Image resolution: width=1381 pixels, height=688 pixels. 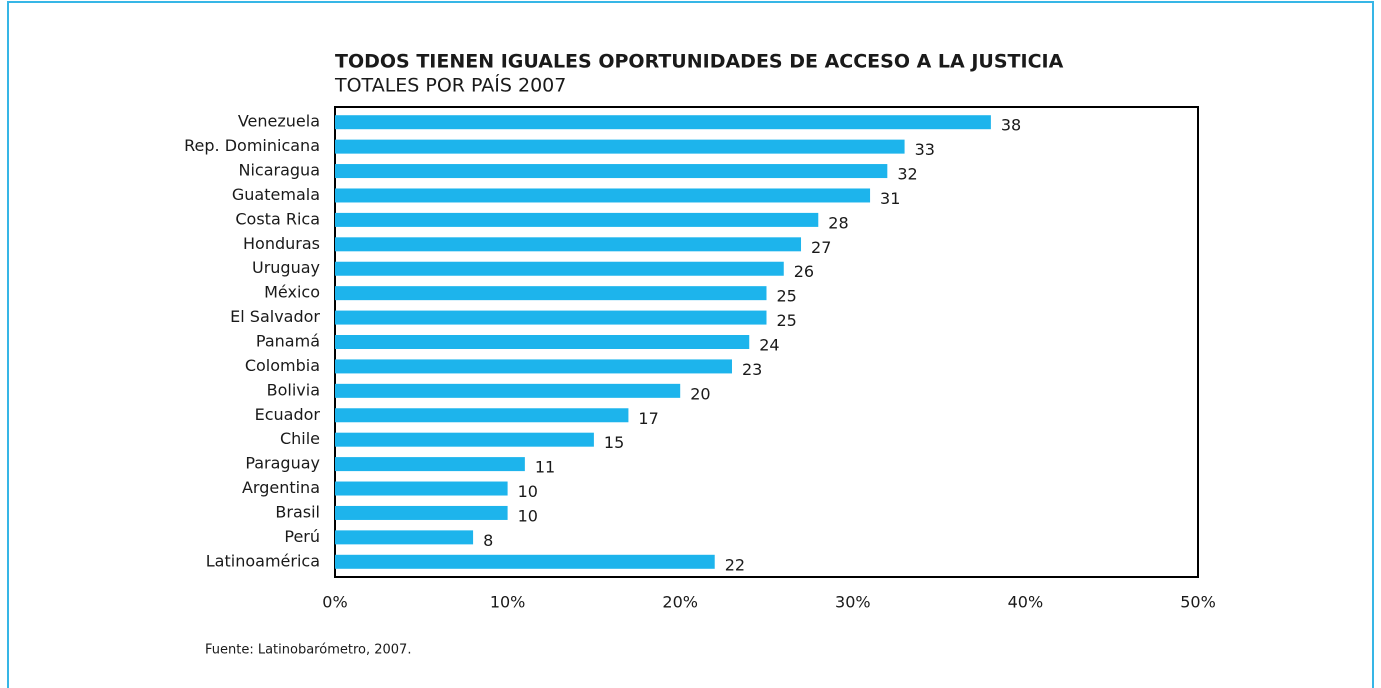 What do you see at coordinates (752, 369) in the screenshot?
I see `value-label: 23` at bounding box center [752, 369].